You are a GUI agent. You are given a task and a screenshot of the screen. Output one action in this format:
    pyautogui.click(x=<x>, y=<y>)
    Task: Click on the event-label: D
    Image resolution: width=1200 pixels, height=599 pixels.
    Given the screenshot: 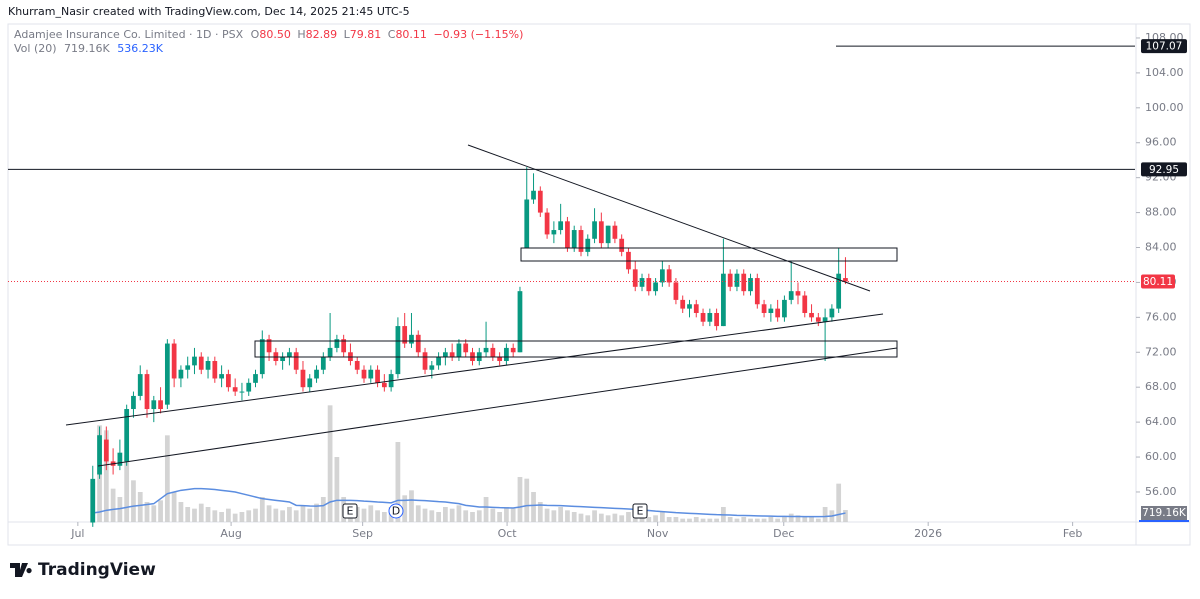 What is the action you would take?
    pyautogui.click(x=396, y=511)
    